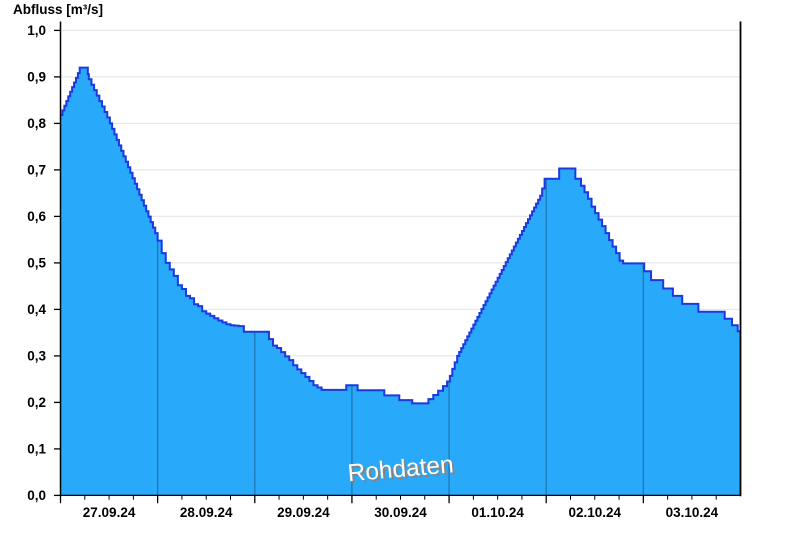  What do you see at coordinates (36, 263) in the screenshot?
I see `svg-text: 0,5` at bounding box center [36, 263].